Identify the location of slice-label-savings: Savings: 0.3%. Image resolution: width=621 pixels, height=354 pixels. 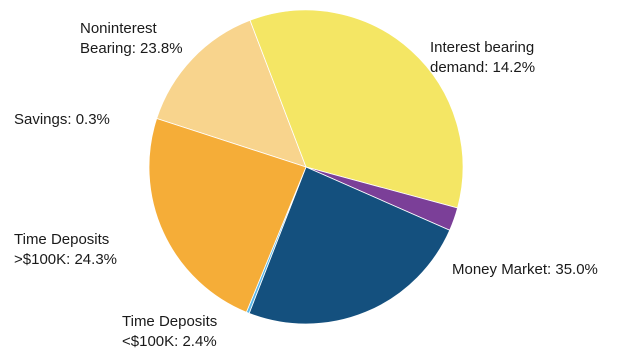
(62, 119).